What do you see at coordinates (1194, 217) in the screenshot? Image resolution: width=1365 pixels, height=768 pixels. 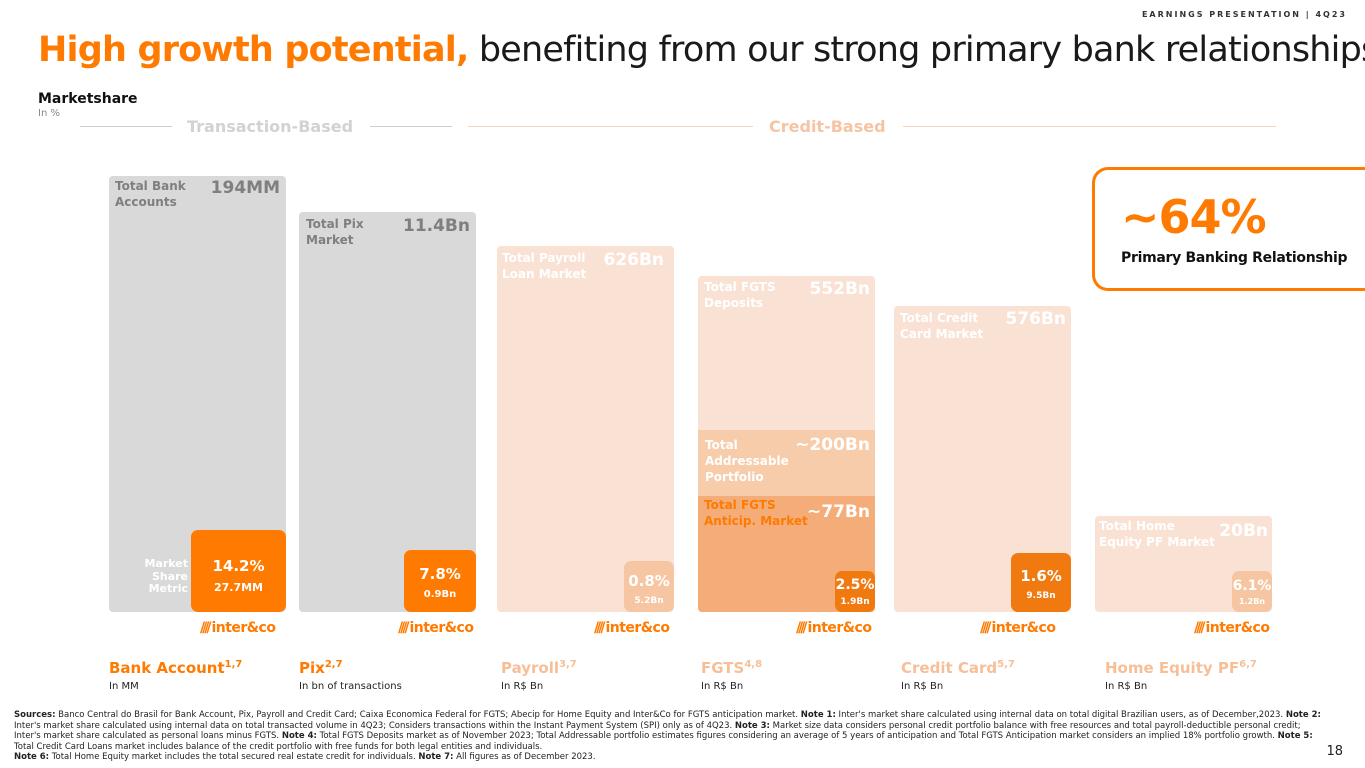 I see `callout-value: ~64%` at bounding box center [1194, 217].